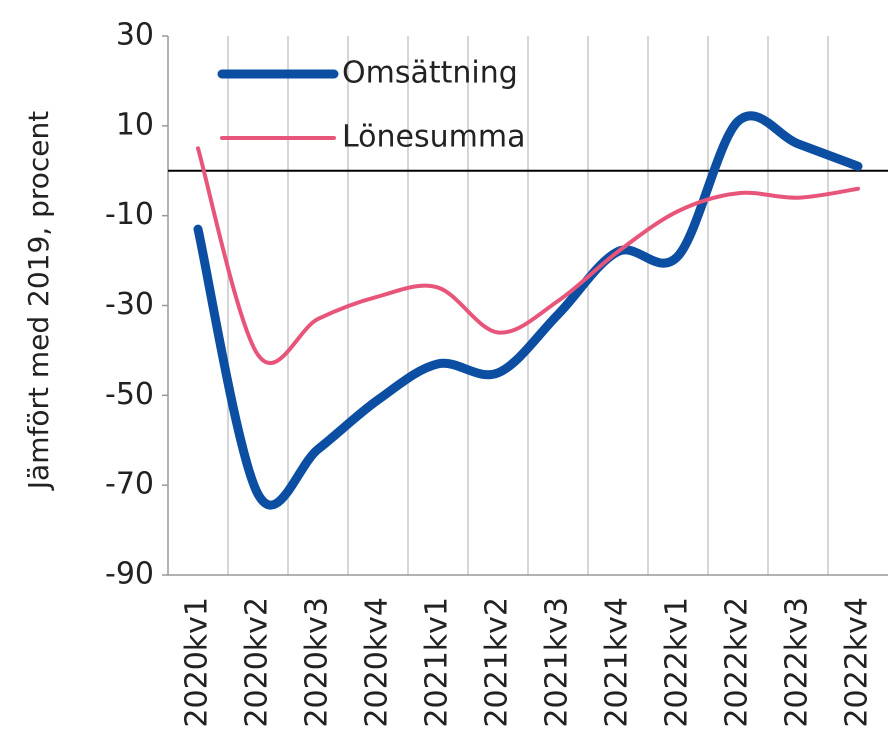 The width and height of the screenshot is (889, 754). Describe the element at coordinates (857, 662) in the screenshot. I see `x-tick-label: 2022kv4` at that location.